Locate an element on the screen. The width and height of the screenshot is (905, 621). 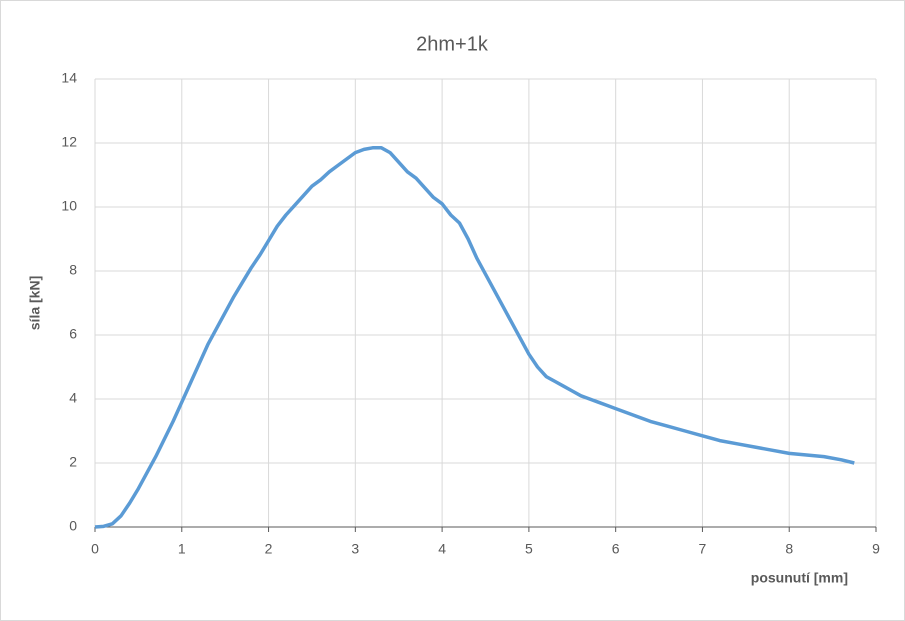
x-tick-label: 1 is located at coordinates (182, 549).